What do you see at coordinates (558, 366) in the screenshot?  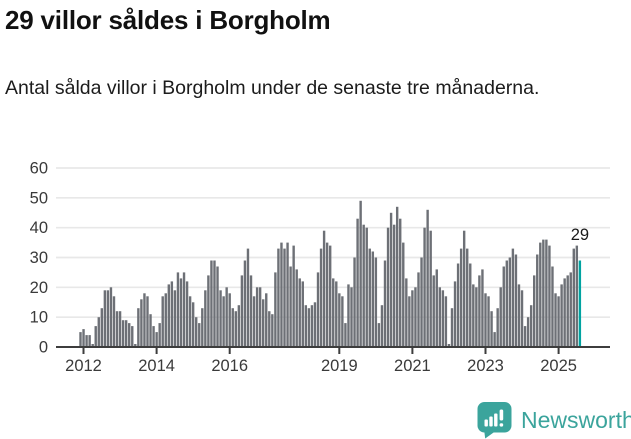 I see `svg-text: 2025` at bounding box center [558, 366].